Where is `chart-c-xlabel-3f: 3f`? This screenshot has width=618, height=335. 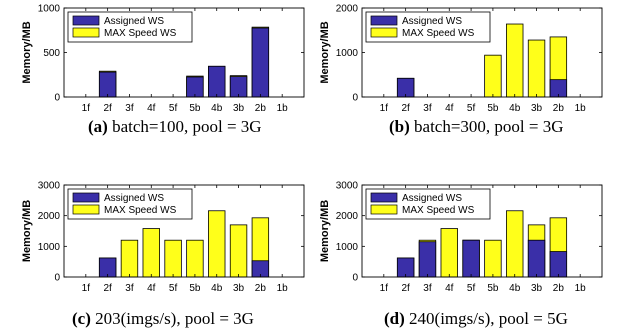 chart-c-xlabel-3f: 3f is located at coordinates (129, 288).